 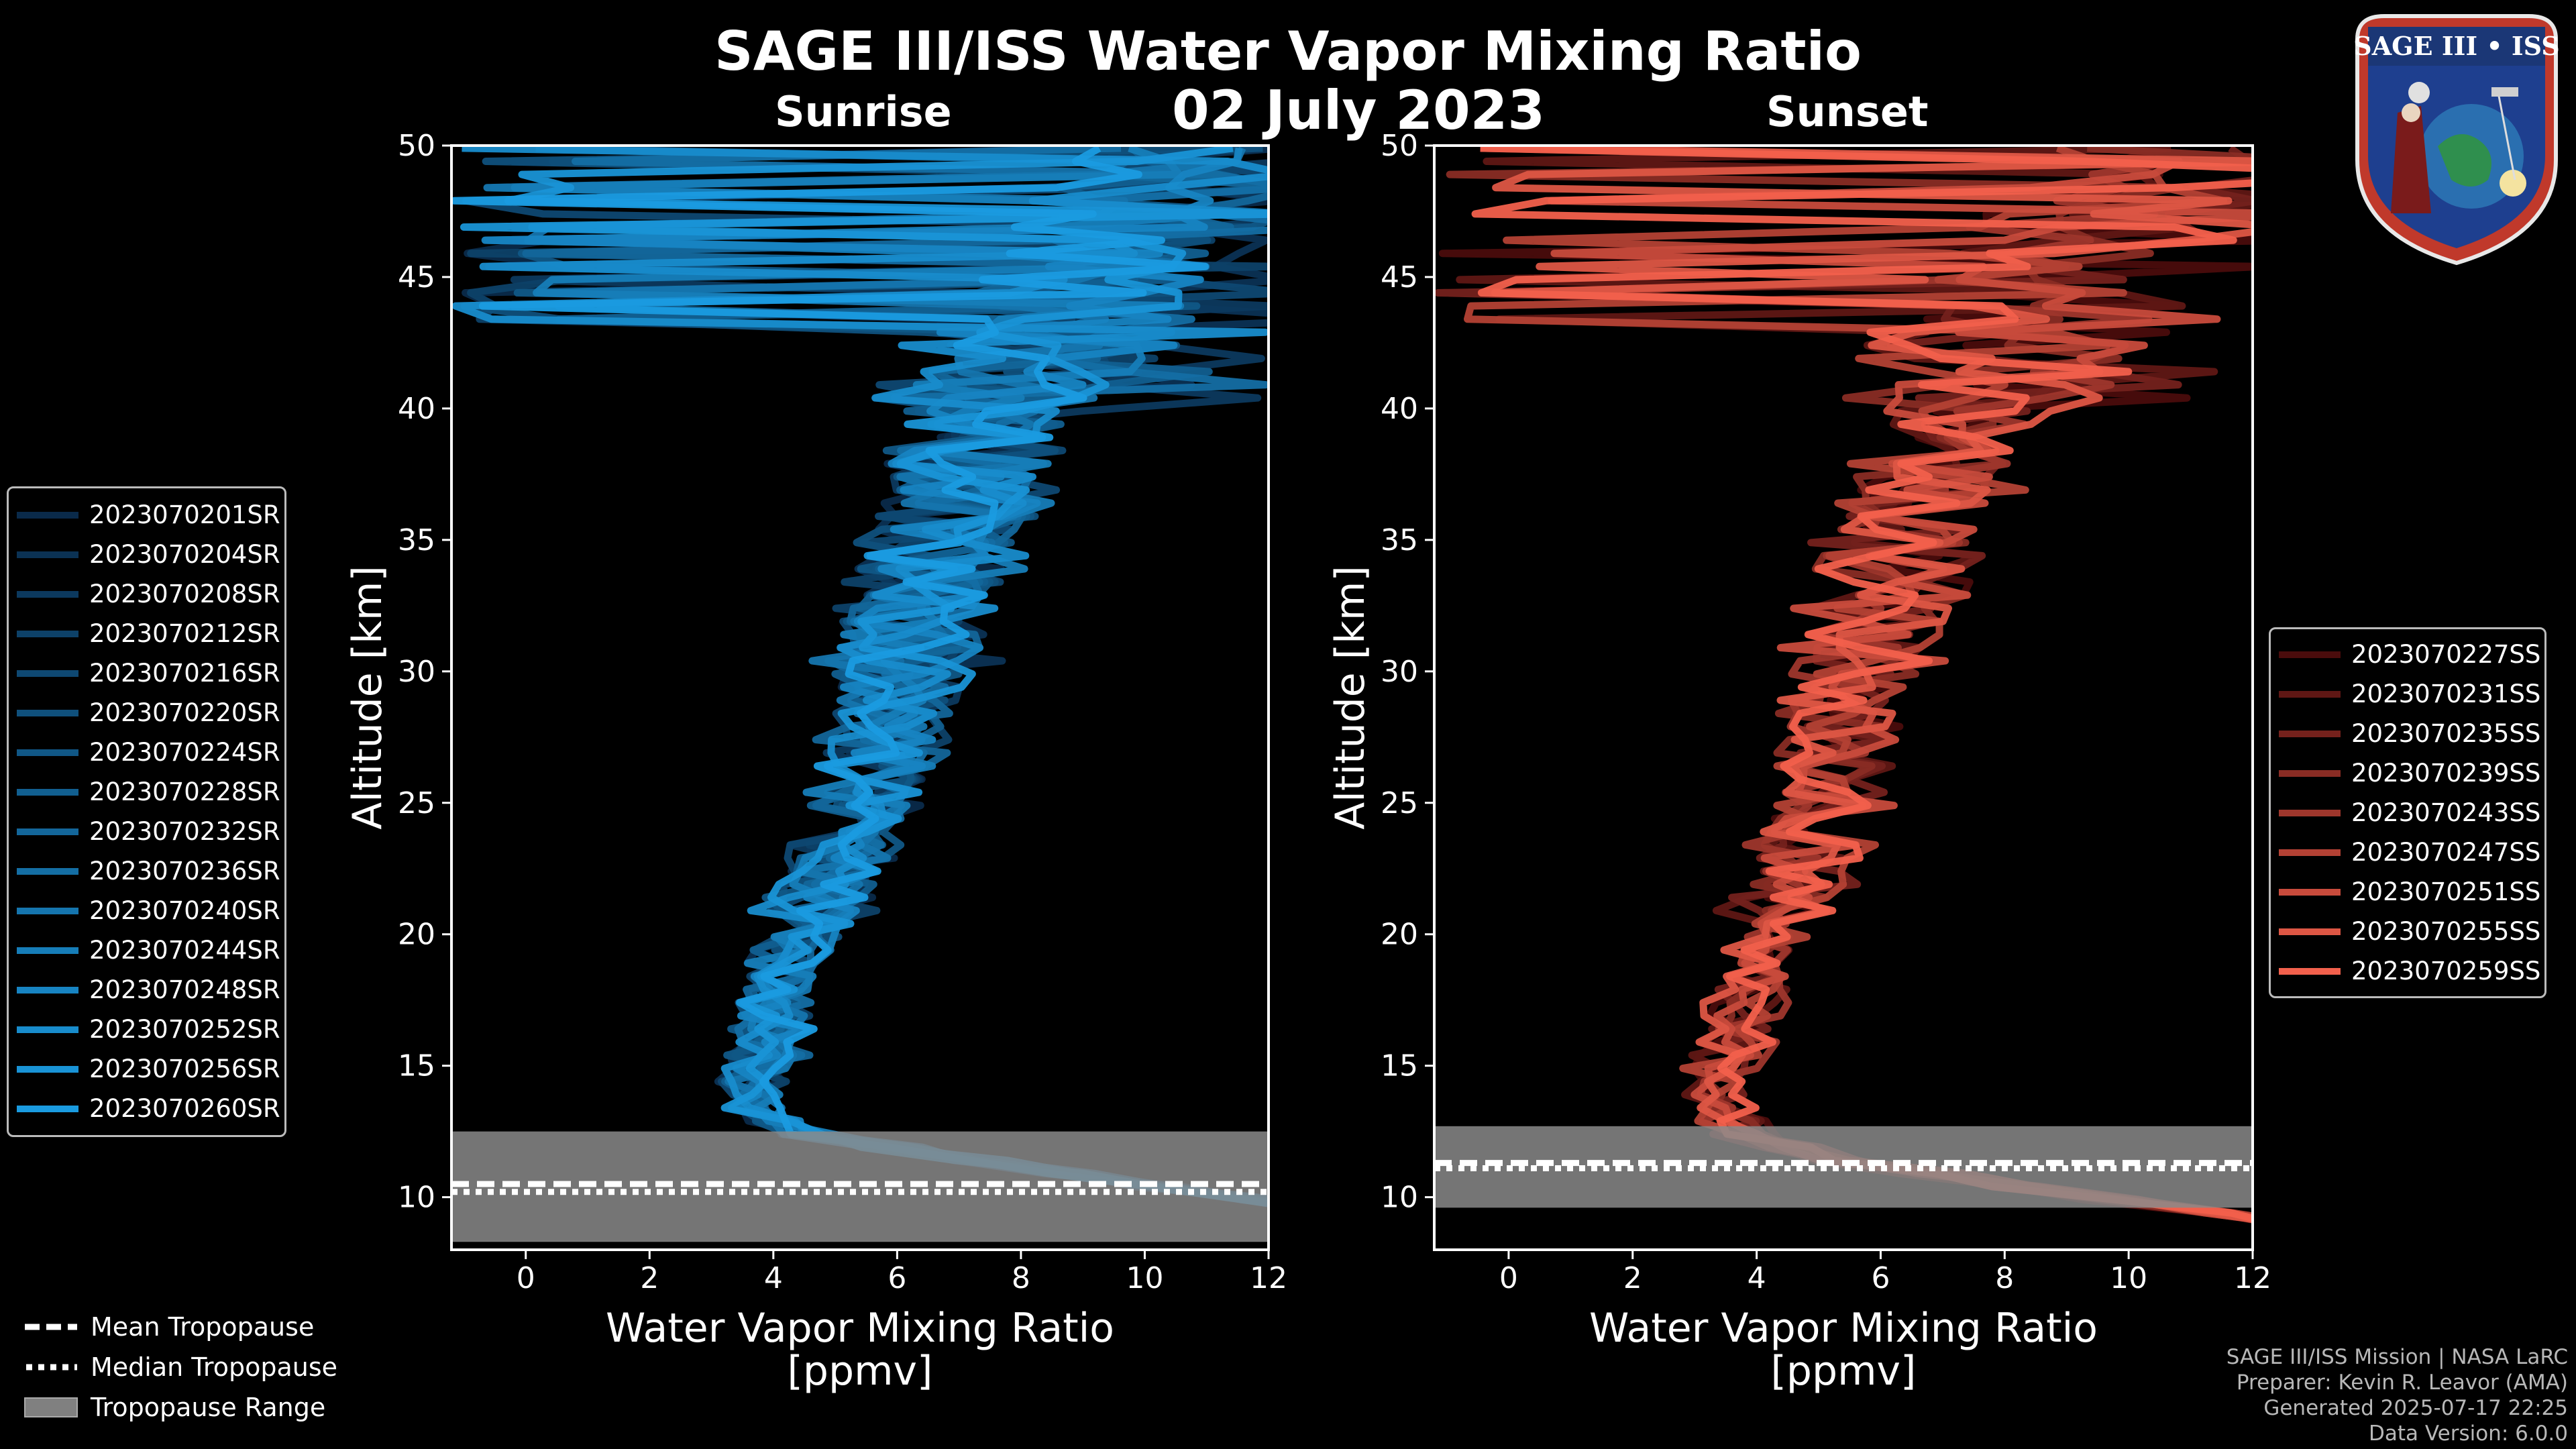 I want to click on sunrise-legend-item: 2023070224SR, so click(x=144, y=752).